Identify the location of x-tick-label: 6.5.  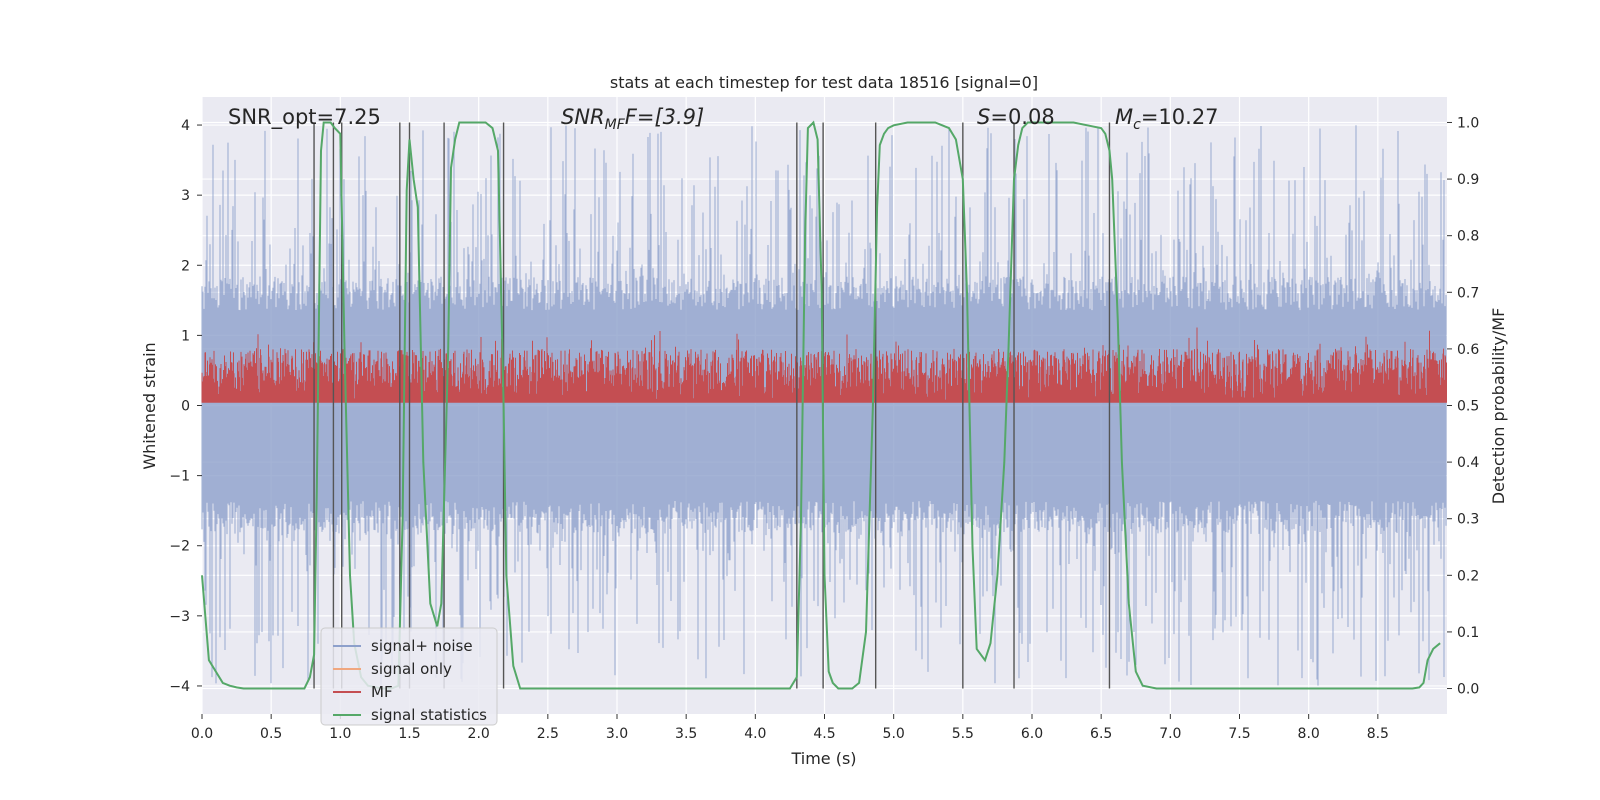
(1101, 734).